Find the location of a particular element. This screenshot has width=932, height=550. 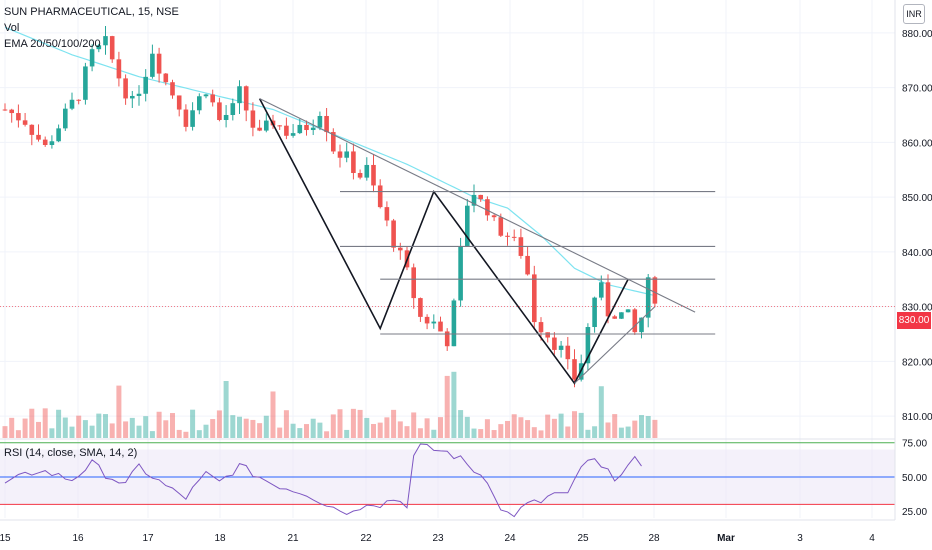

volume-legend: Vol is located at coordinates (12, 28).